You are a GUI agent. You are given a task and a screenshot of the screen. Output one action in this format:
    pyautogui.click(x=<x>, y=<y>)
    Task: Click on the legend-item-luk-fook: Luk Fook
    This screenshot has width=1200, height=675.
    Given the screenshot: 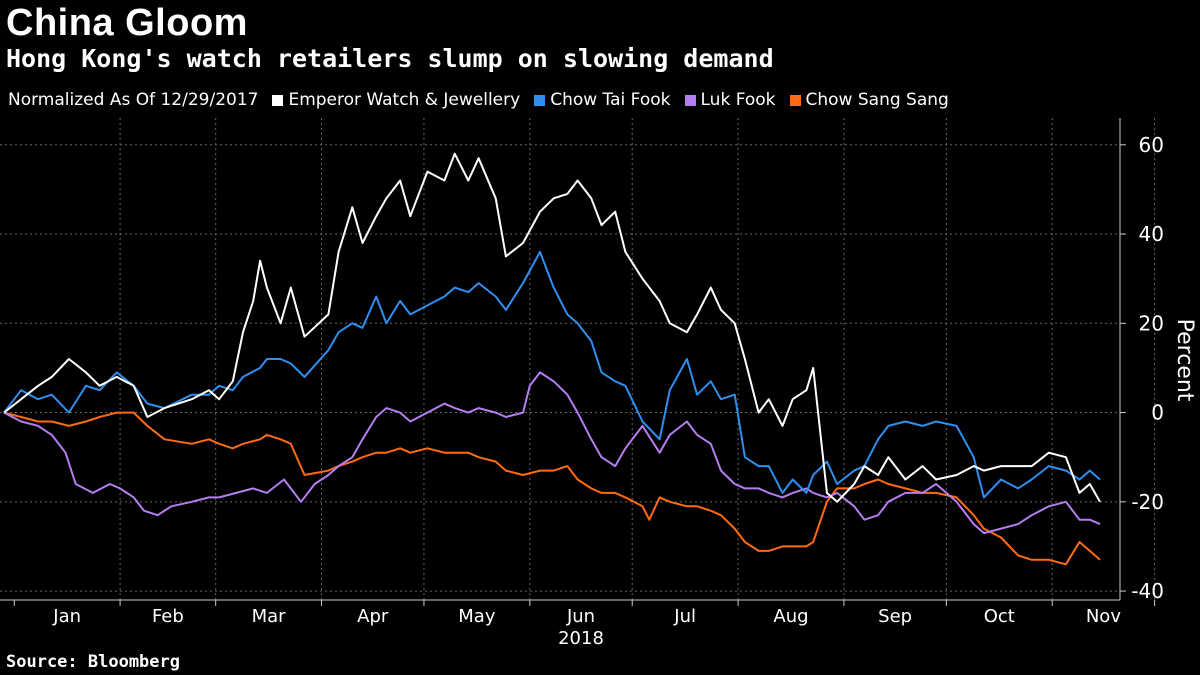 What is the action you would take?
    pyautogui.click(x=730, y=100)
    